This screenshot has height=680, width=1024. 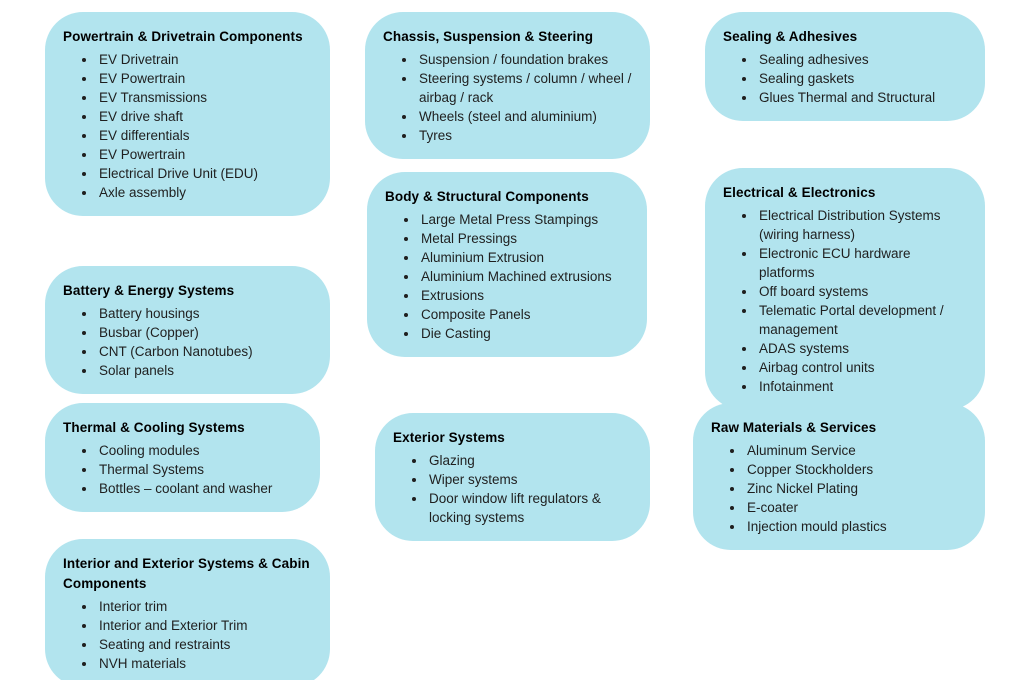 What do you see at coordinates (149, 290) in the screenshot?
I see `card-title: Battery & Energy Systems` at bounding box center [149, 290].